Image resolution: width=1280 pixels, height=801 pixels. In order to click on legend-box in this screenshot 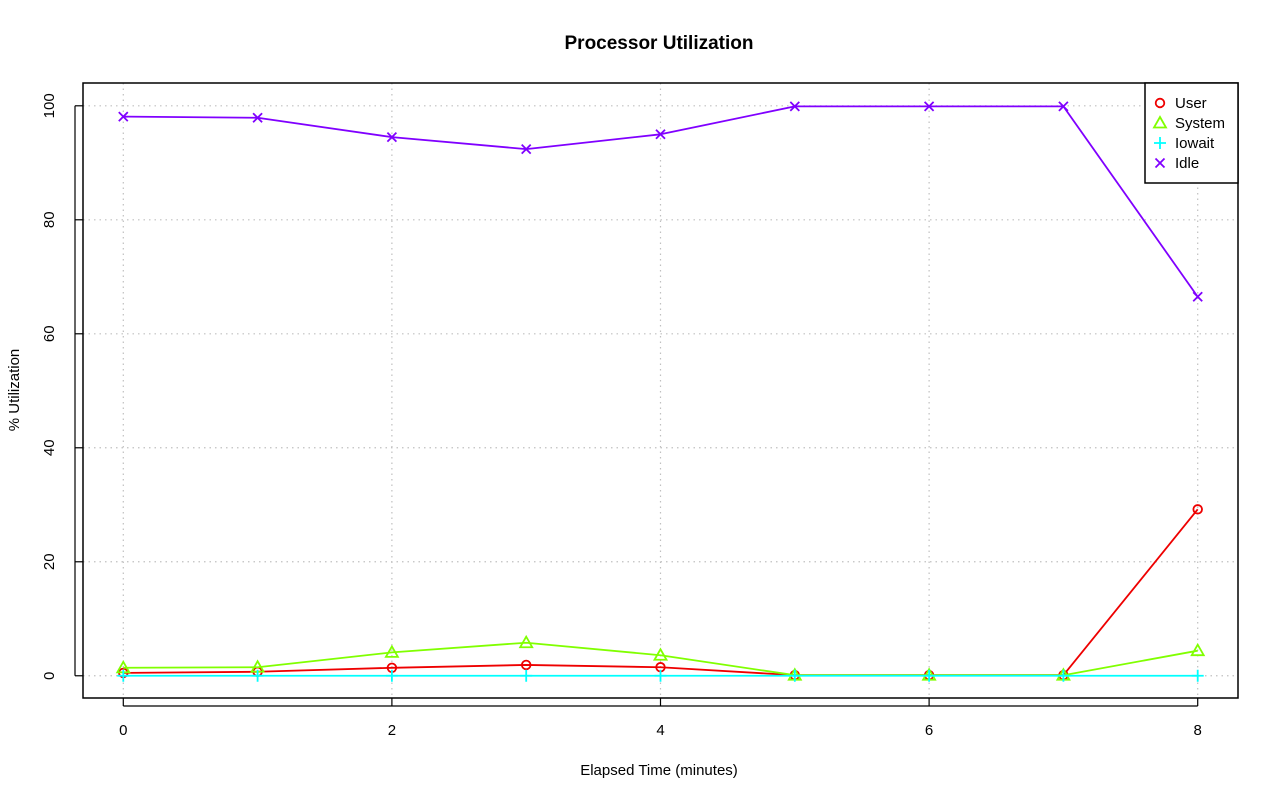, I will do `click(1191, 133)`.